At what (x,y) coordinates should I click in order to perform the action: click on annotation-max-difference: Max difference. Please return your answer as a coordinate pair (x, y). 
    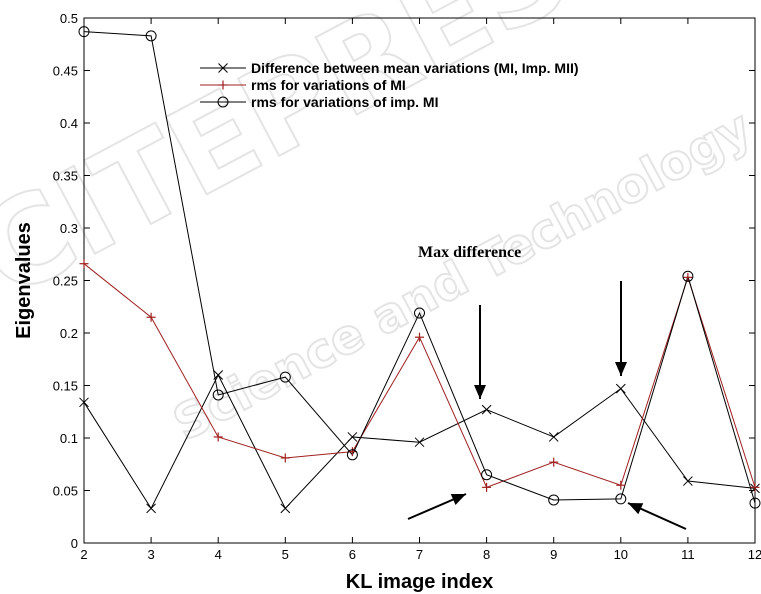
    Looking at the image, I should click on (469, 252).